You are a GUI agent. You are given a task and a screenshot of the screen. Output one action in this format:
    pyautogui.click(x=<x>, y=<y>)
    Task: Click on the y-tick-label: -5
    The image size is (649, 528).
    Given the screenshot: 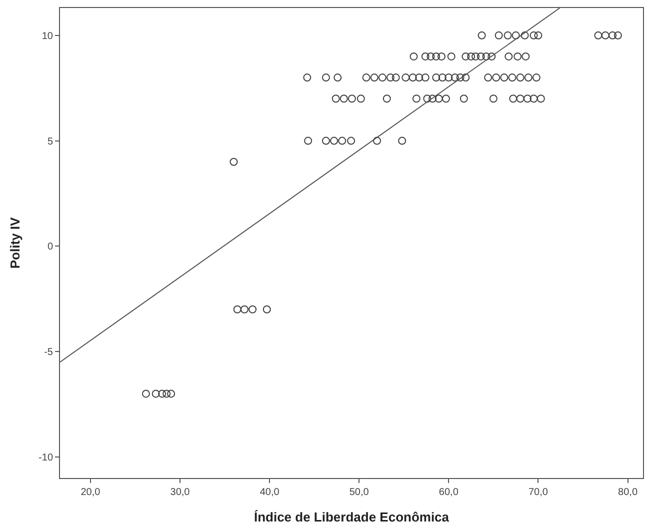 What is the action you would take?
    pyautogui.click(x=49, y=352)
    